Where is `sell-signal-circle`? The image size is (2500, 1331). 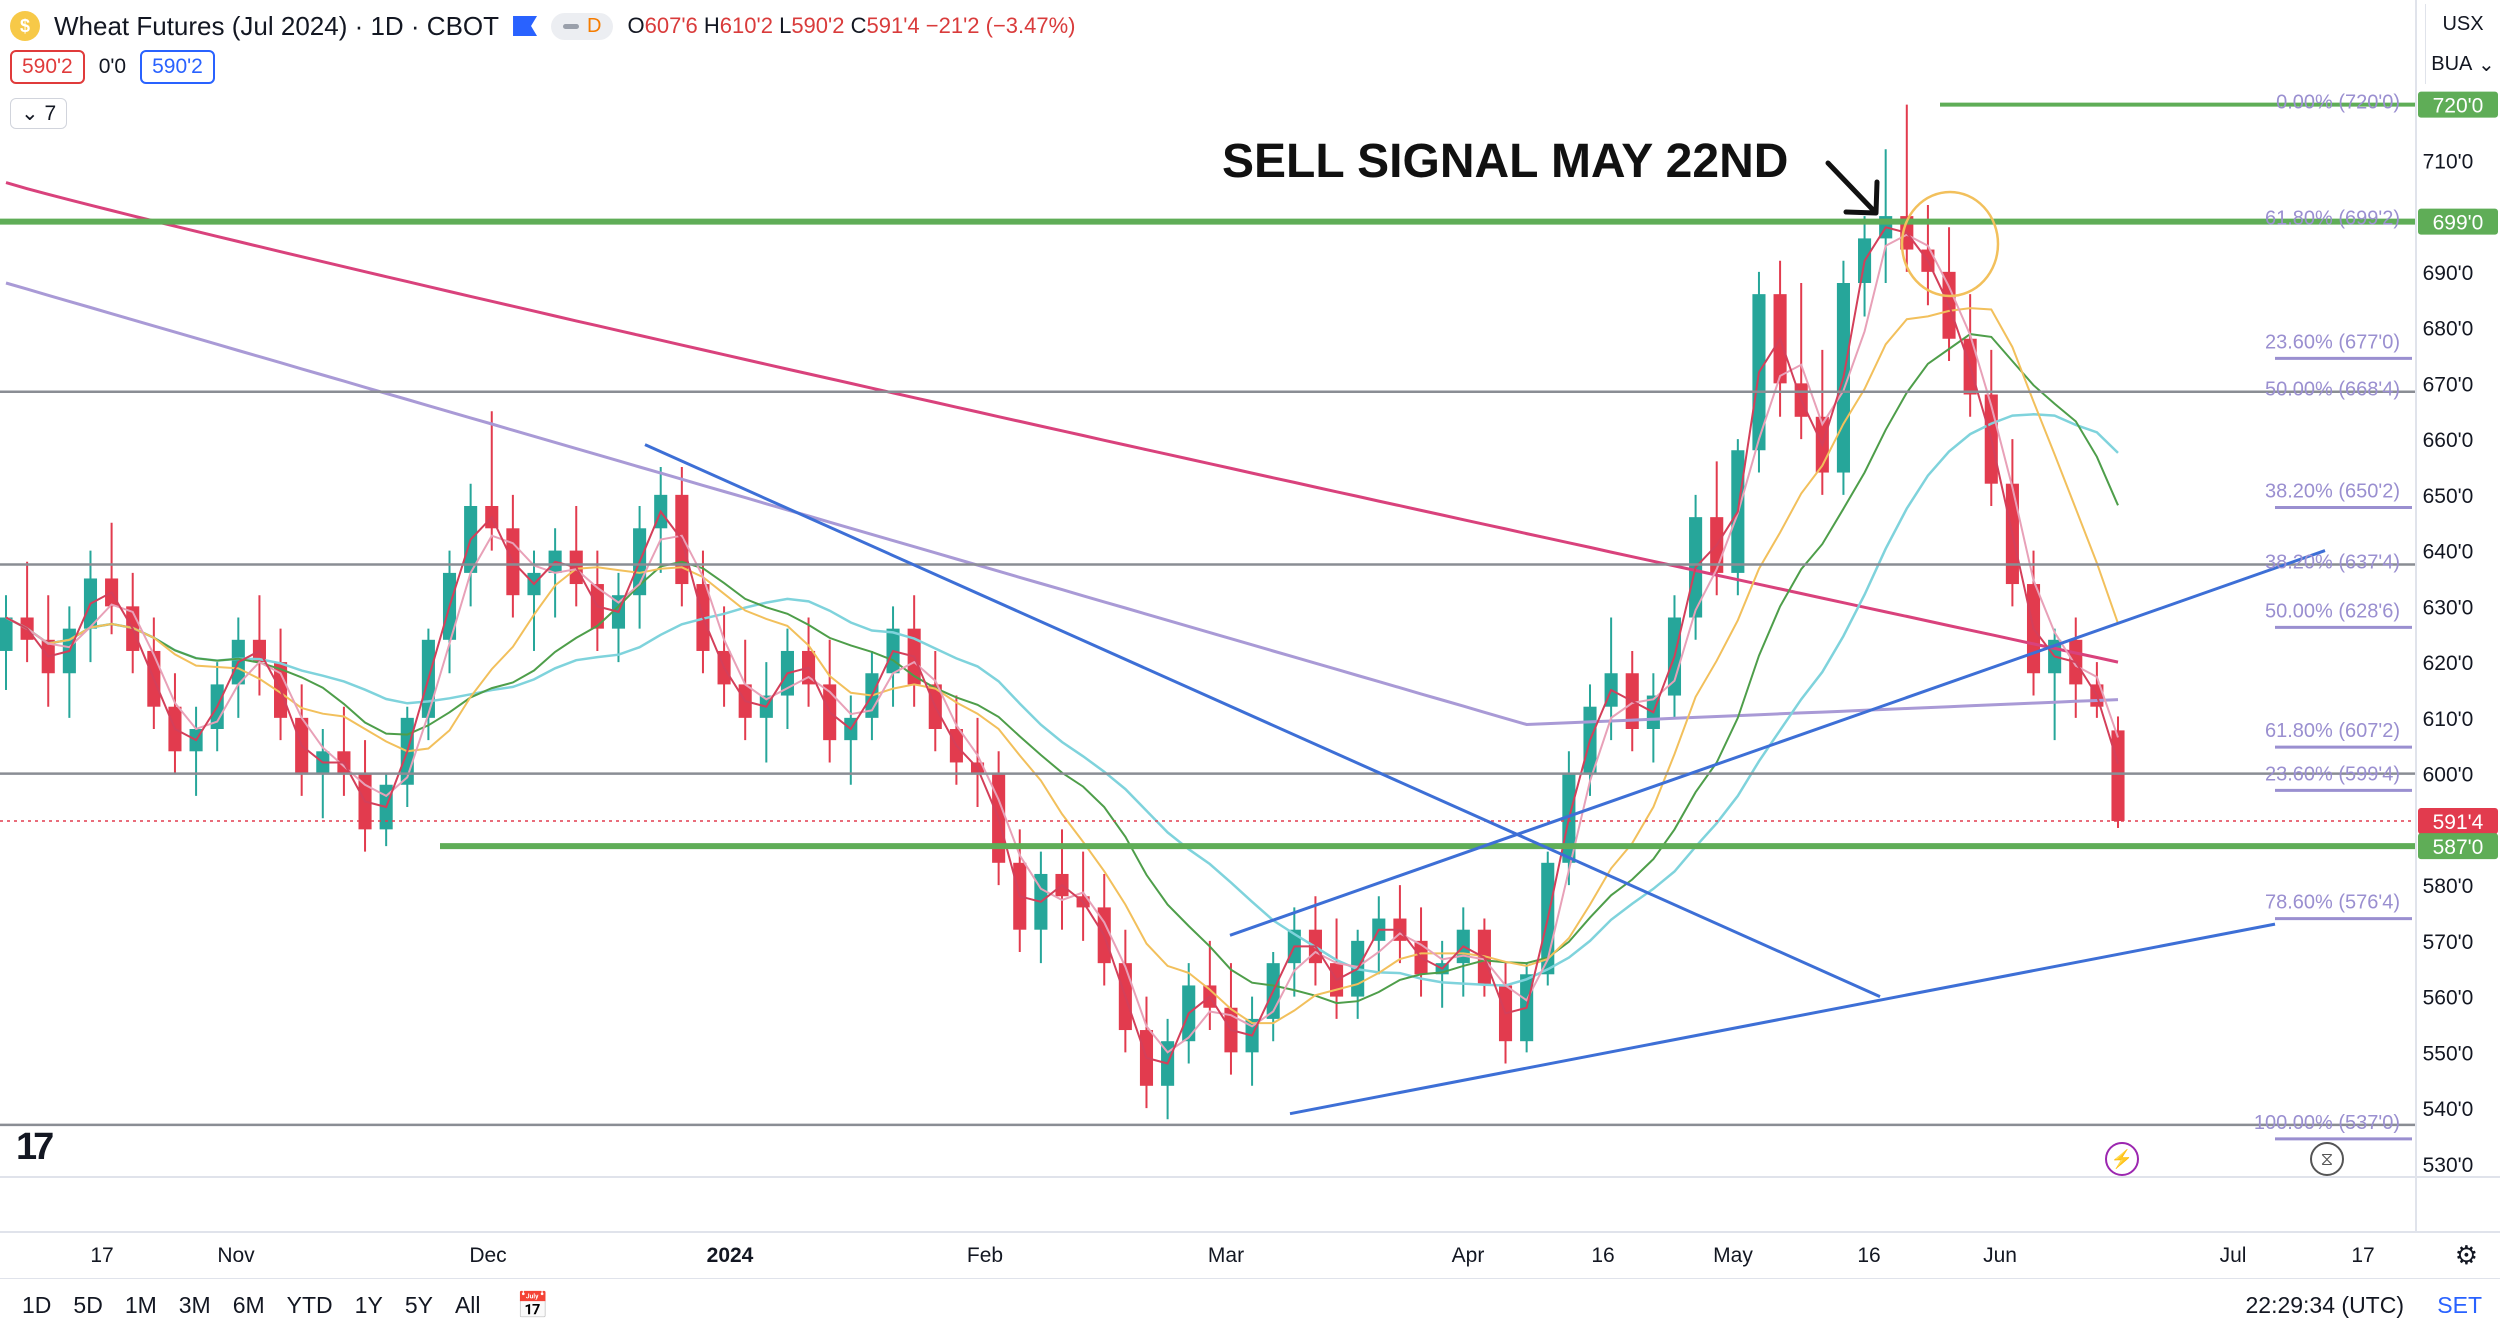 sell-signal-circle is located at coordinates (1950, 244).